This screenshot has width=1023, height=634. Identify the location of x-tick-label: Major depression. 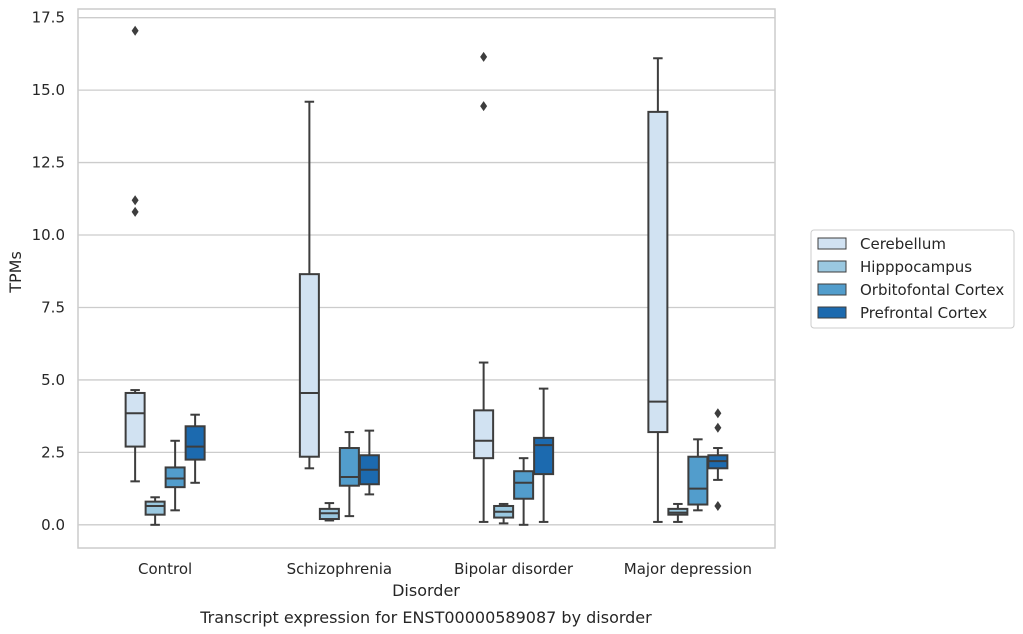
(688, 569).